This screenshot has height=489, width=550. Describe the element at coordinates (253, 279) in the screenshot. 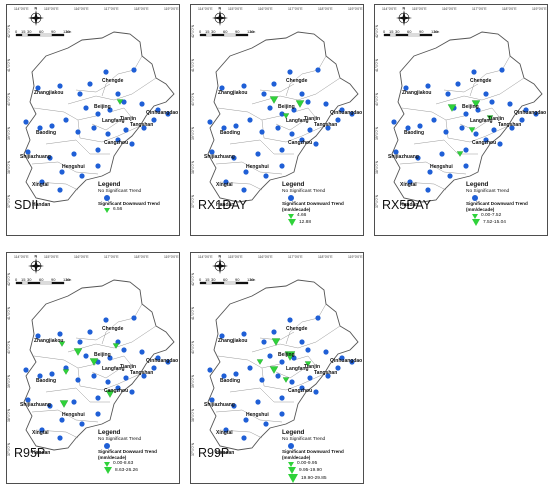

I see `scale-unit: km` at that location.